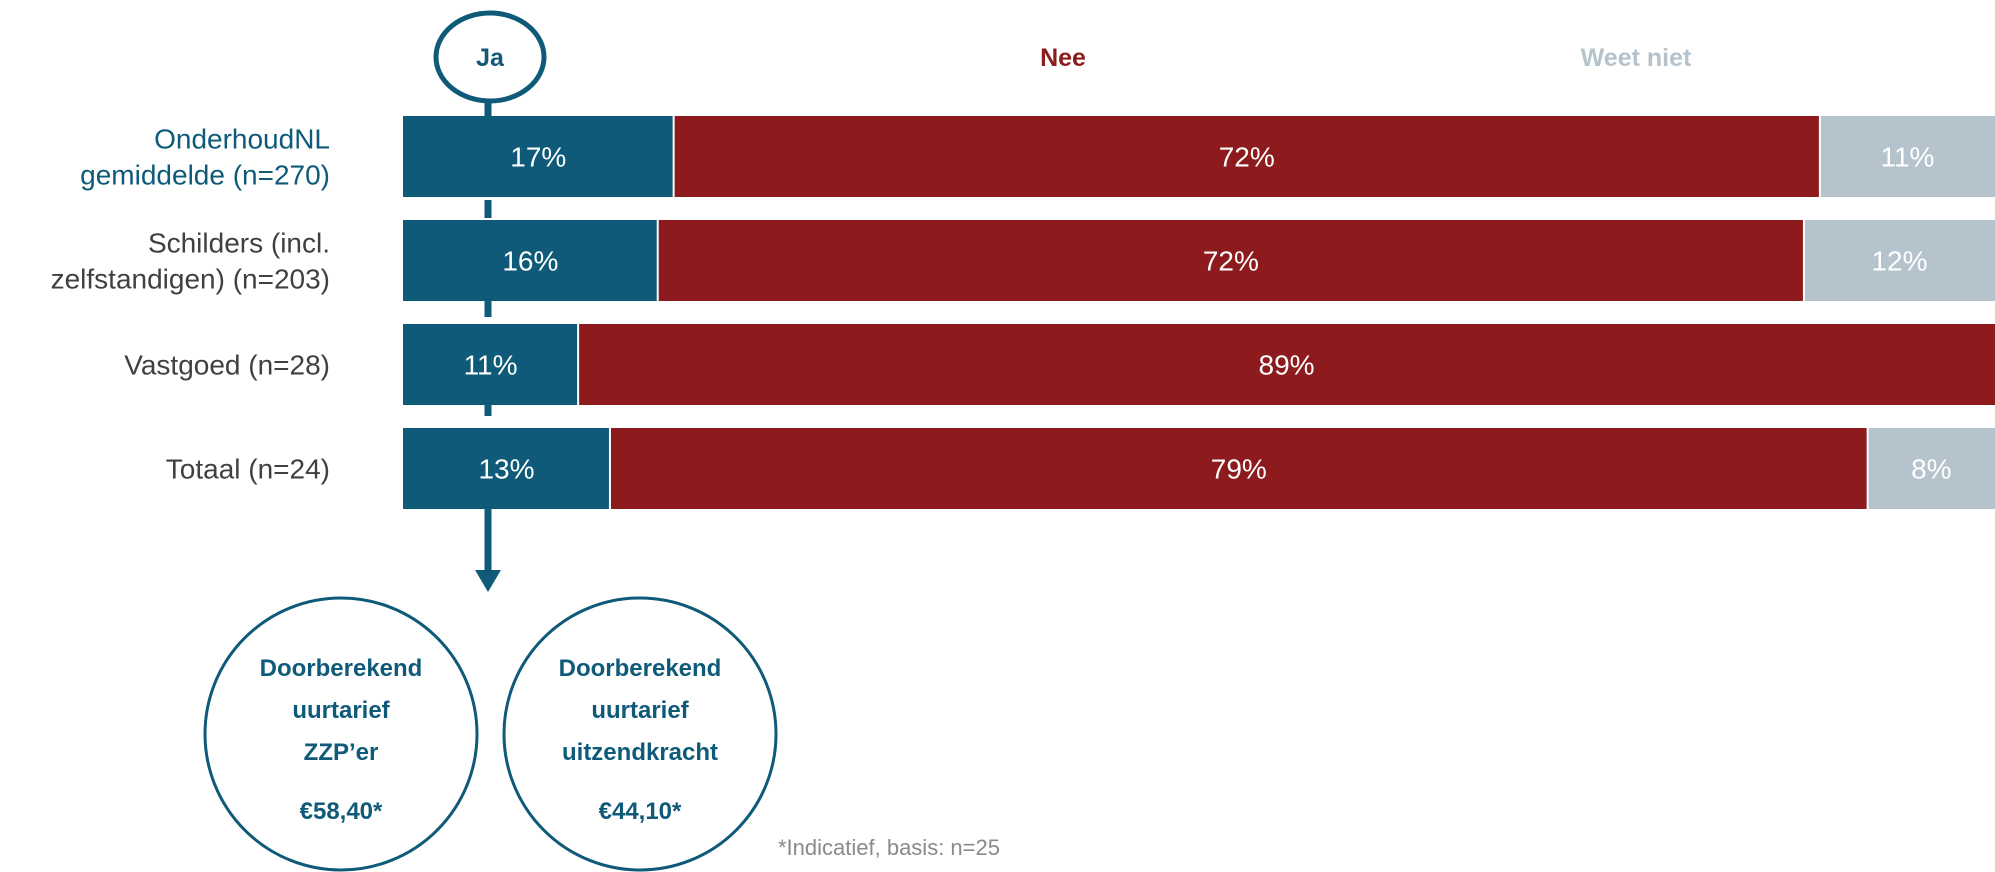  I want to click on data-label-nee-0: 72%, so click(1247, 157).